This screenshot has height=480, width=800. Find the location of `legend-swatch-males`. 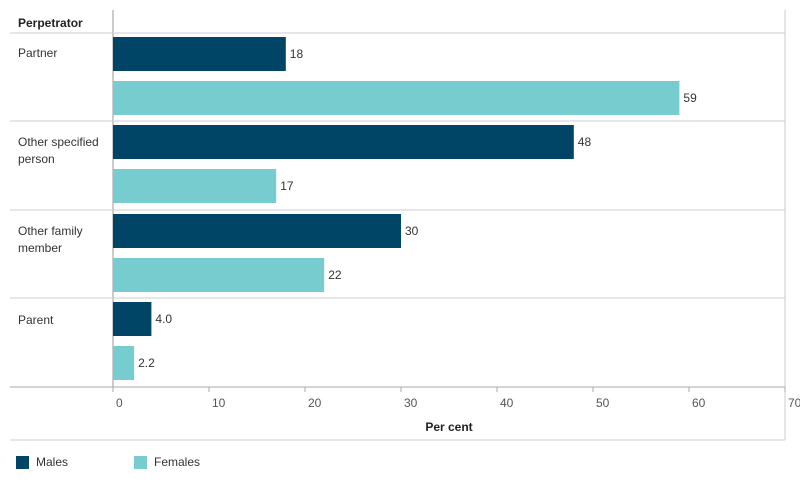

legend-swatch-males is located at coordinates (22, 462).